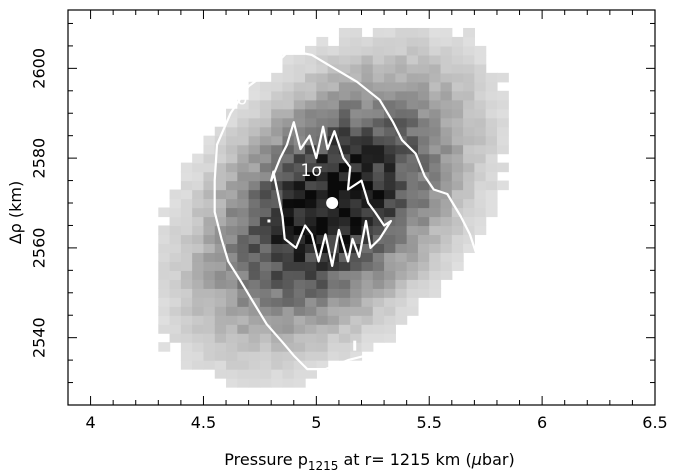  Describe the element at coordinates (15, 213) in the screenshot. I see `y-axis-title: Δρ (km)` at that location.